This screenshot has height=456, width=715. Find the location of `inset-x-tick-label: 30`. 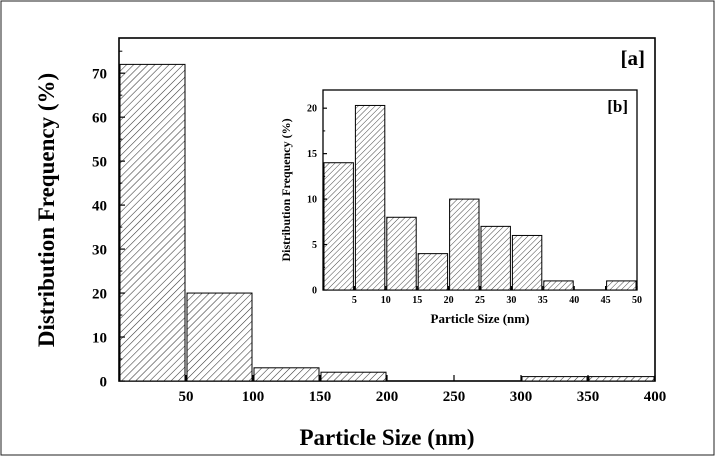

inset-x-tick-label: 30 is located at coordinates (511, 300).